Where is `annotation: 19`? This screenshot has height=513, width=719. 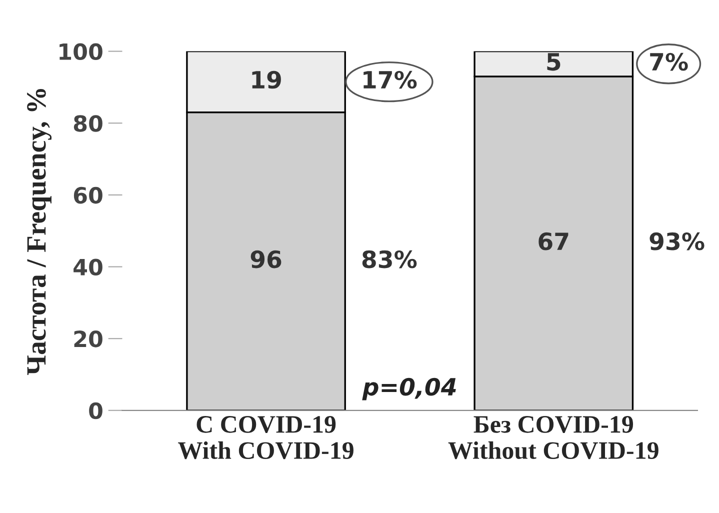 annotation: 19 is located at coordinates (266, 79).